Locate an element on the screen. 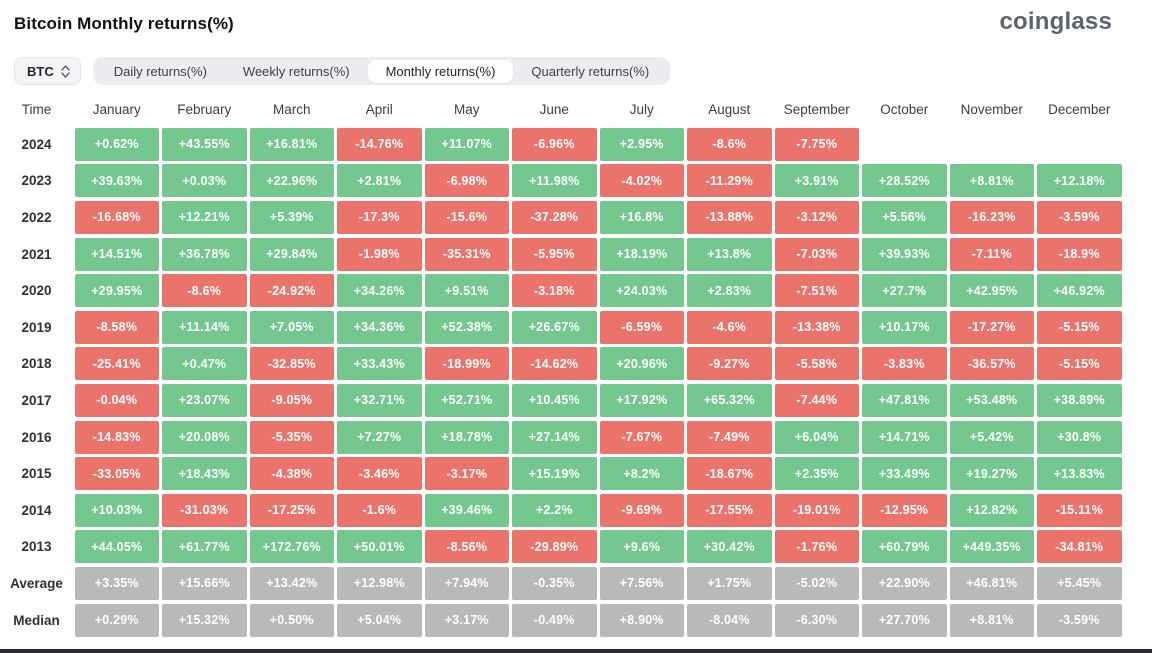  return-cell: +26.67% is located at coordinates (554, 327).